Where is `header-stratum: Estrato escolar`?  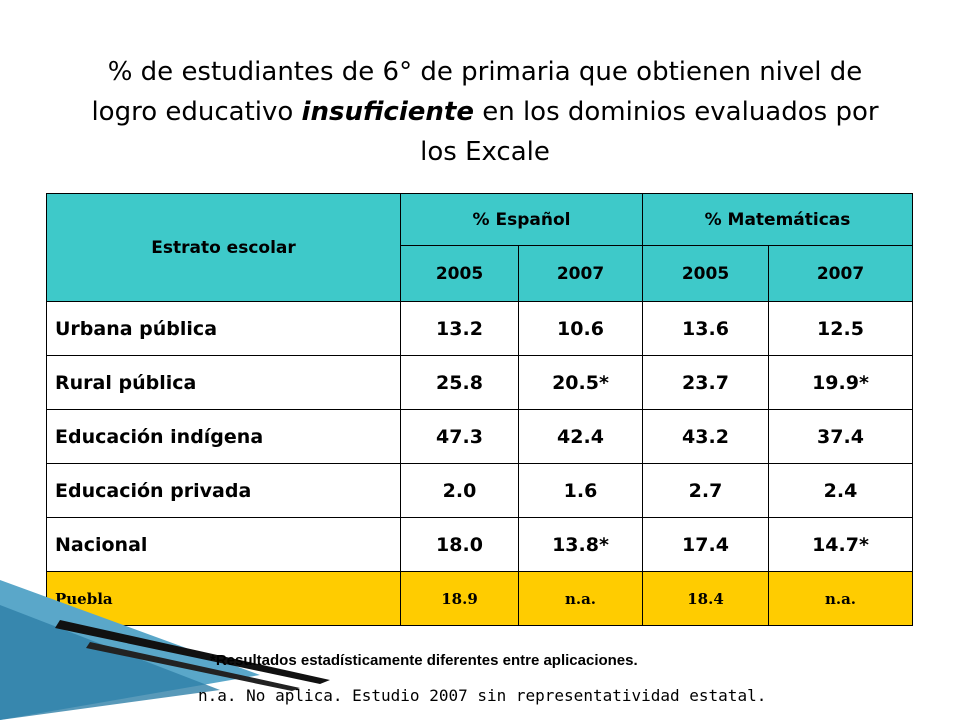 header-stratum: Estrato escolar is located at coordinates (223, 247).